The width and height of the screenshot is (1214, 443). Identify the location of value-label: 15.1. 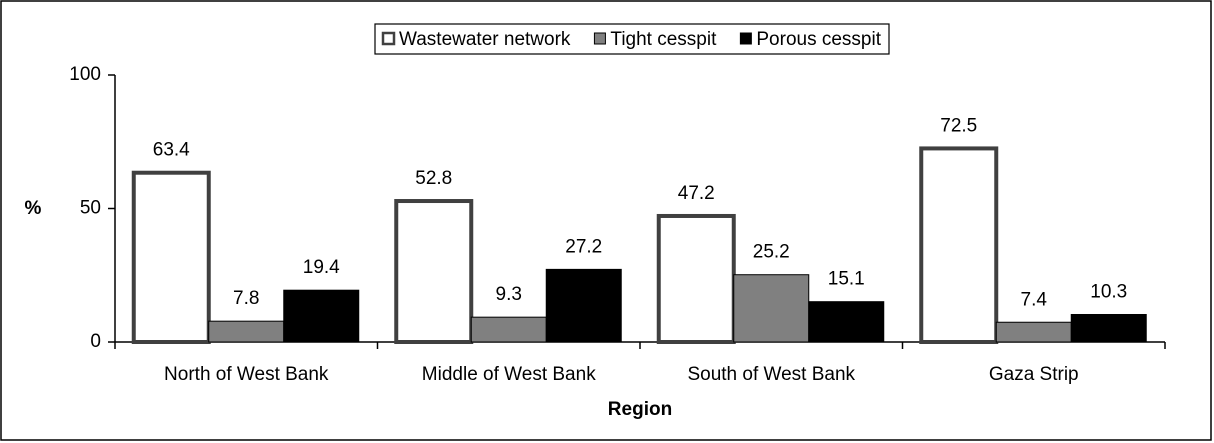
(846, 279).